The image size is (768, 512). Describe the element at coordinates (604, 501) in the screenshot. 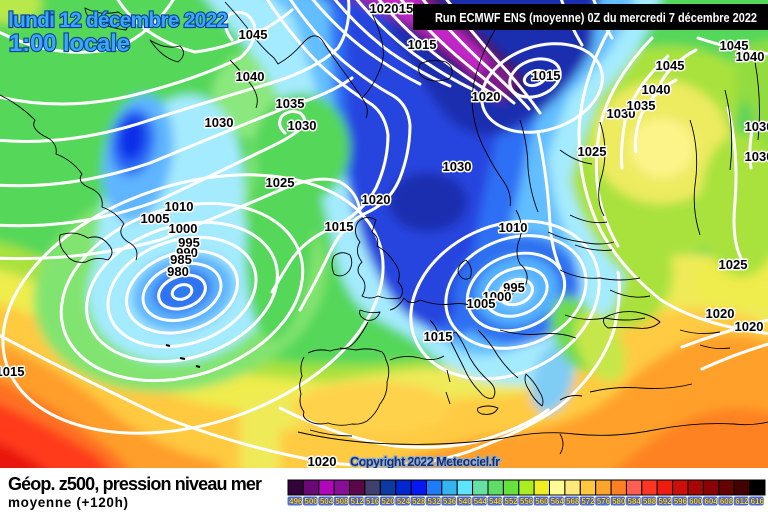

I see `svg-text: 576` at that location.